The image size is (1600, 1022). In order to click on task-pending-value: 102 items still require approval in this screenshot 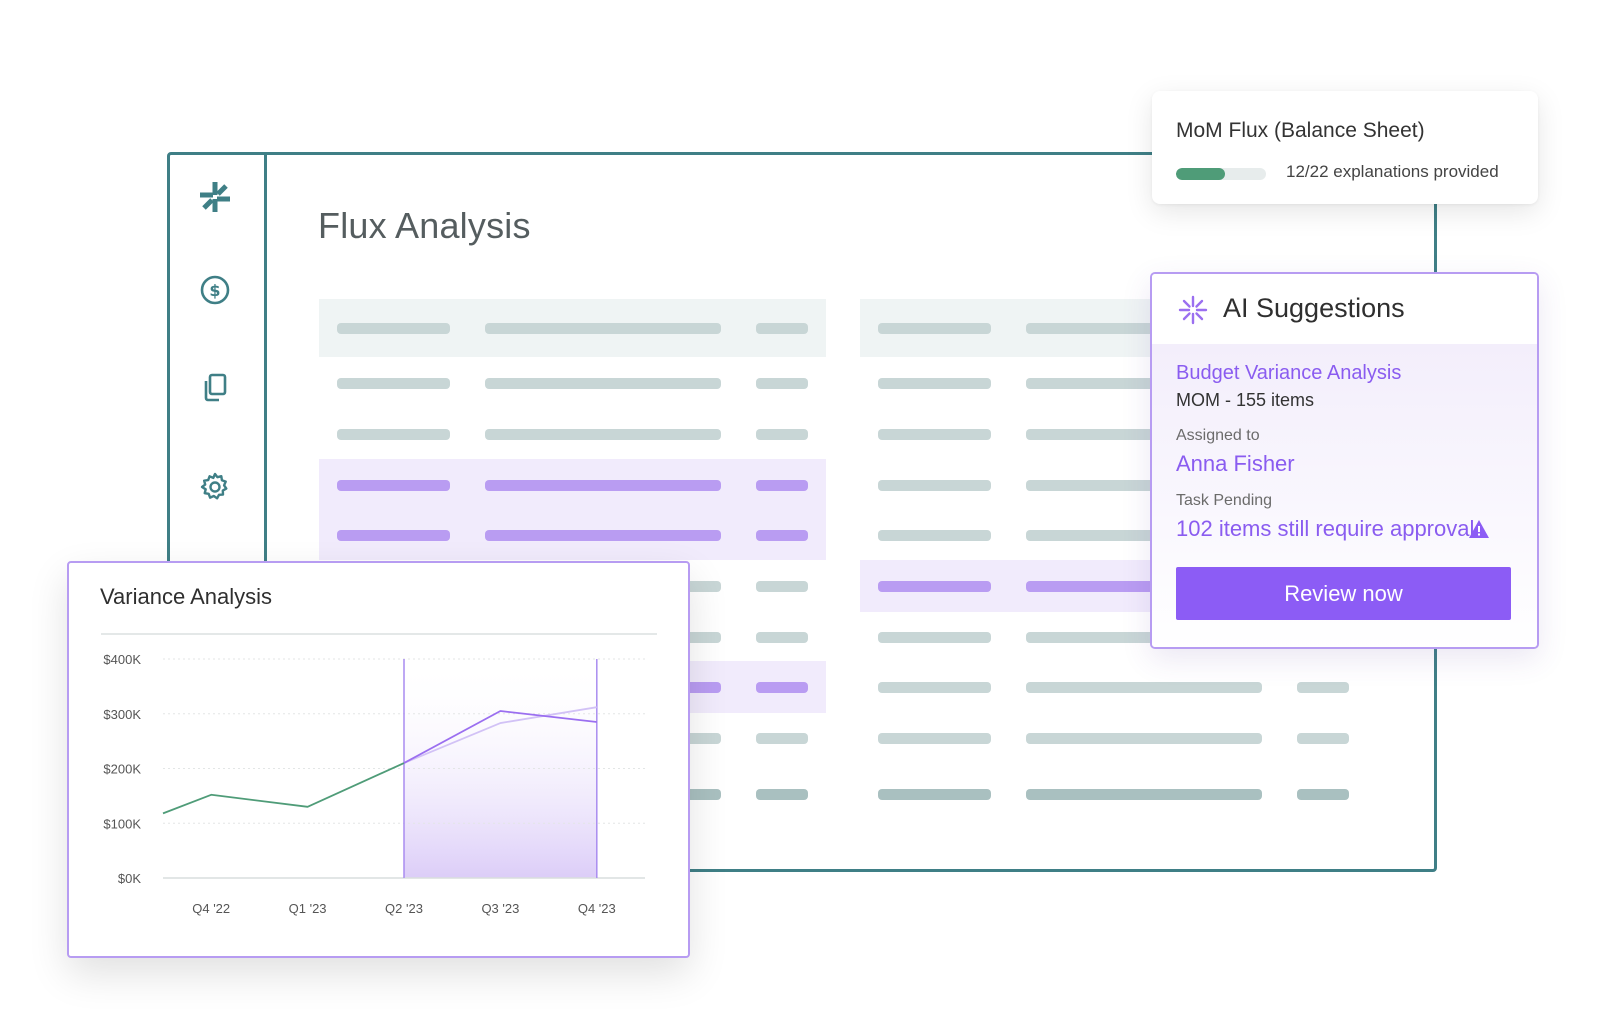, I will do `click(1325, 528)`.